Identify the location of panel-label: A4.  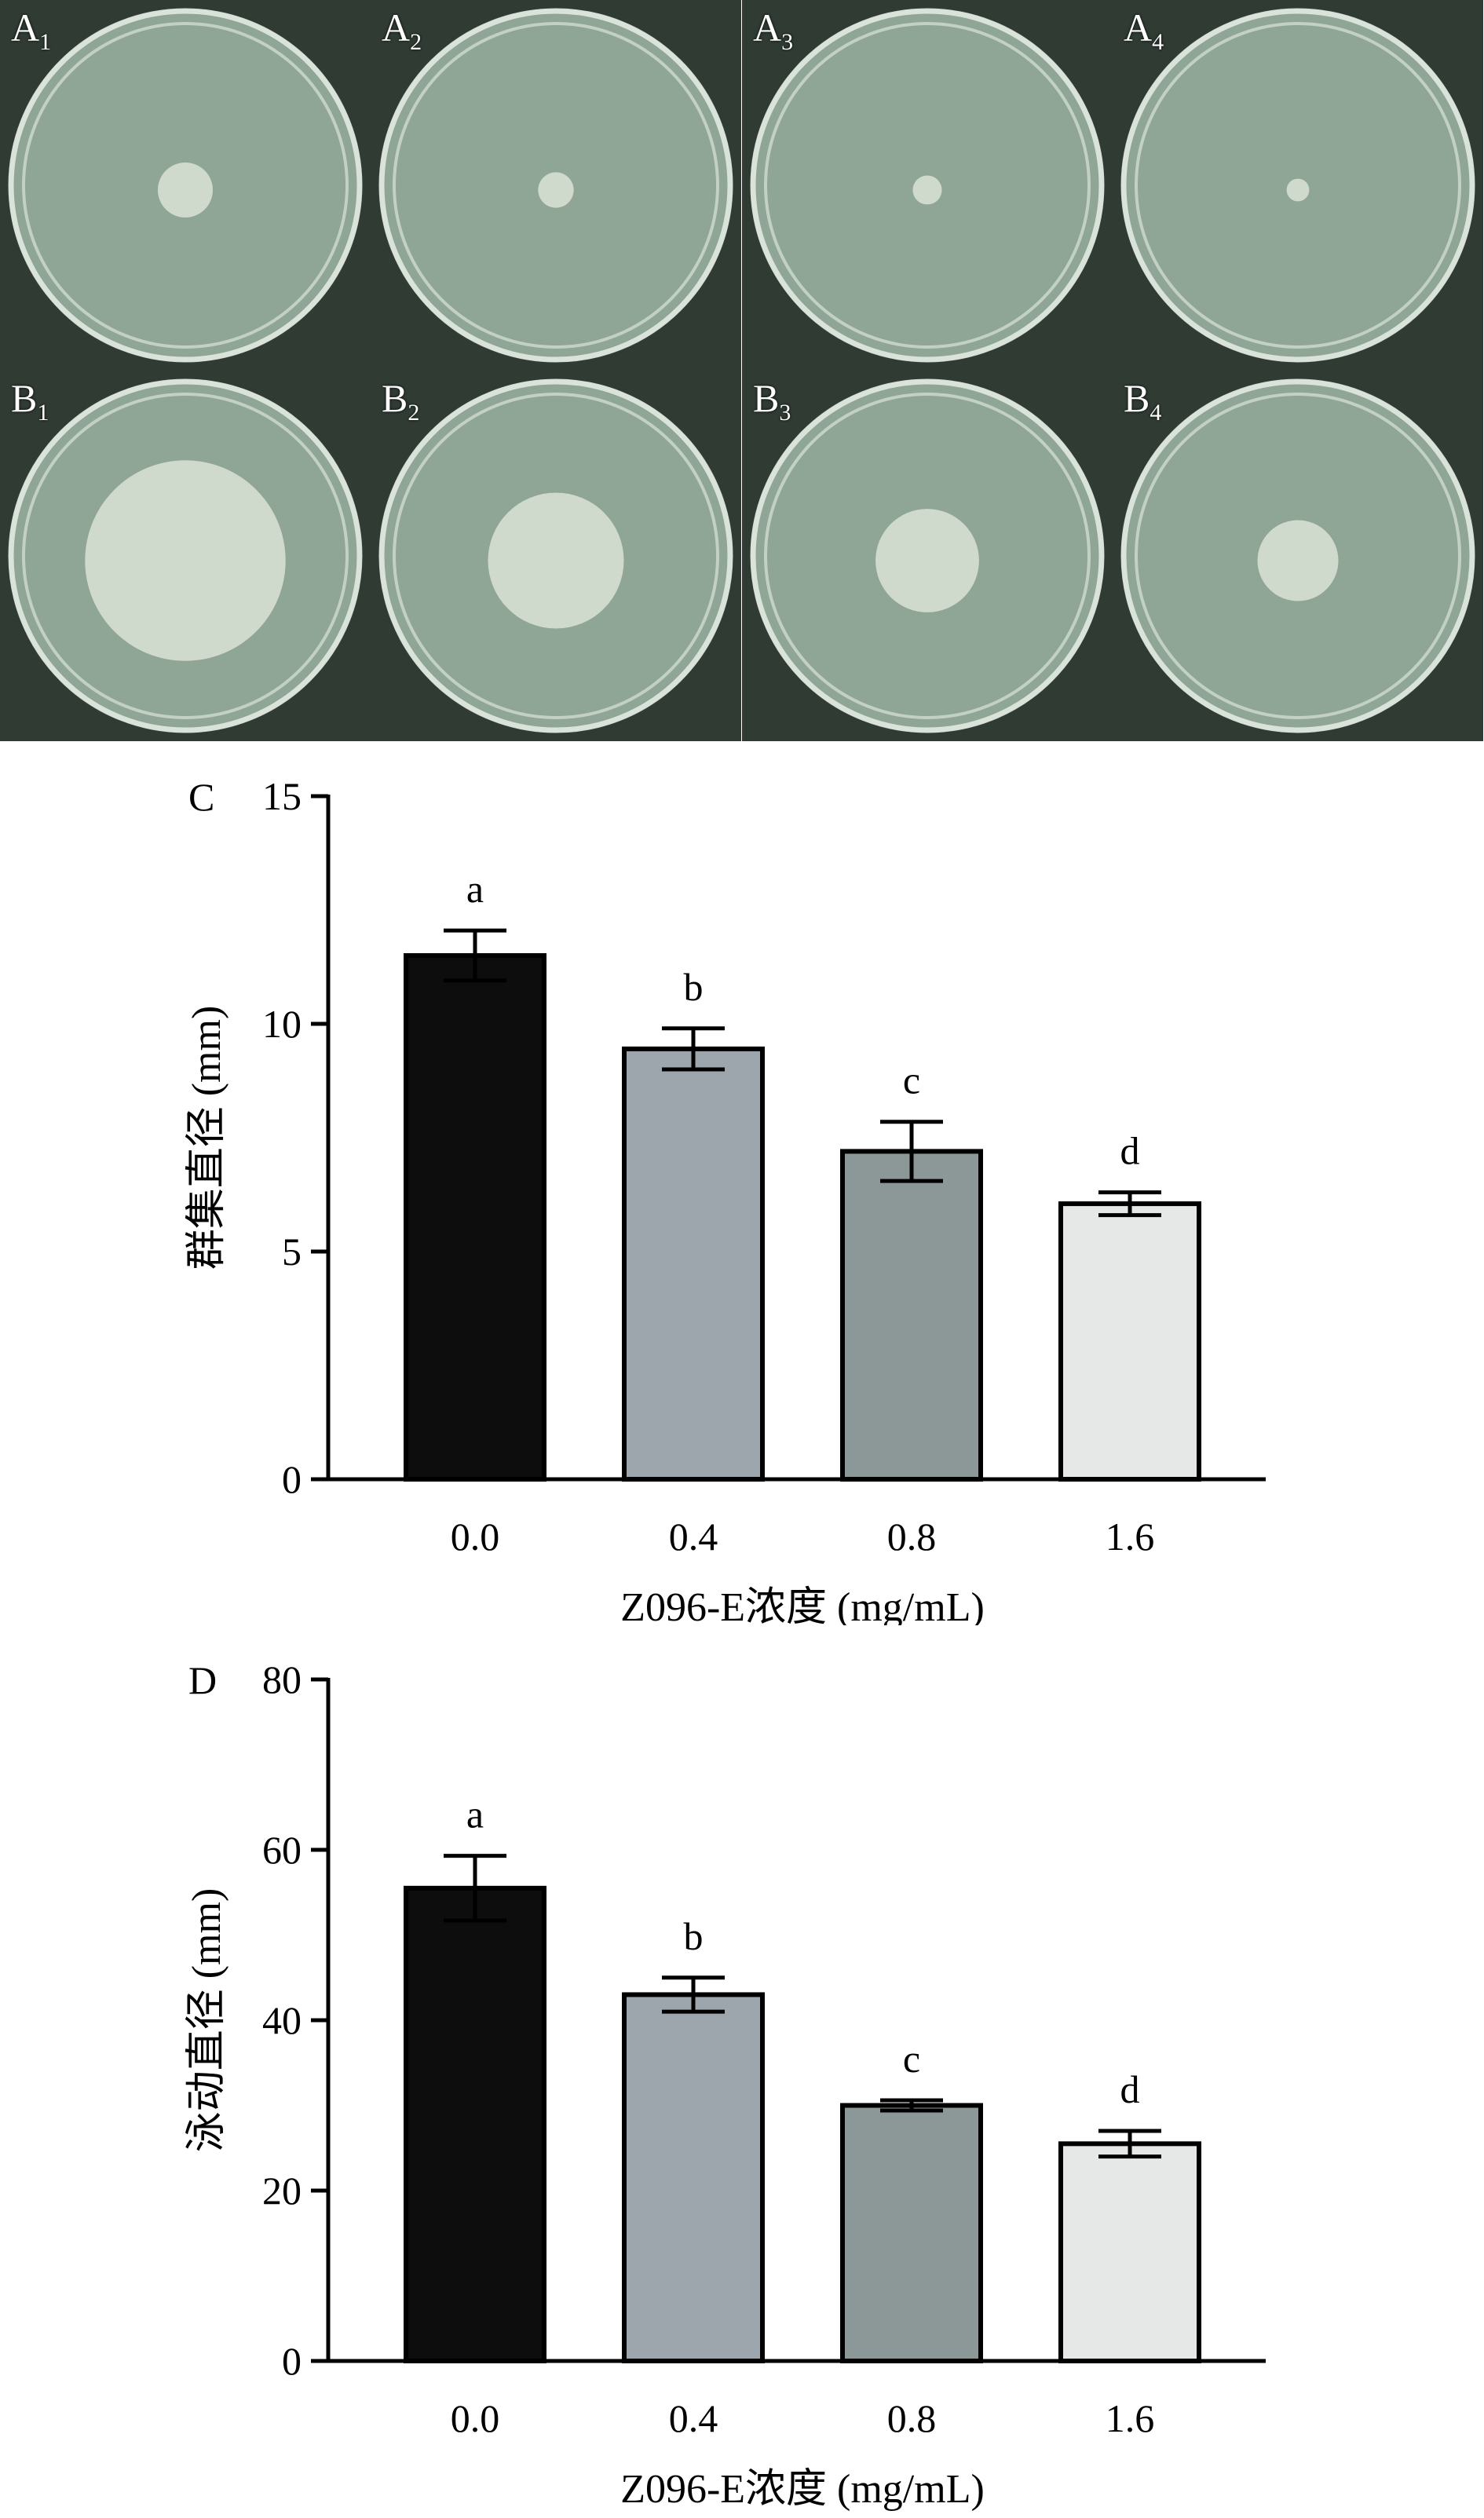
(1144, 30).